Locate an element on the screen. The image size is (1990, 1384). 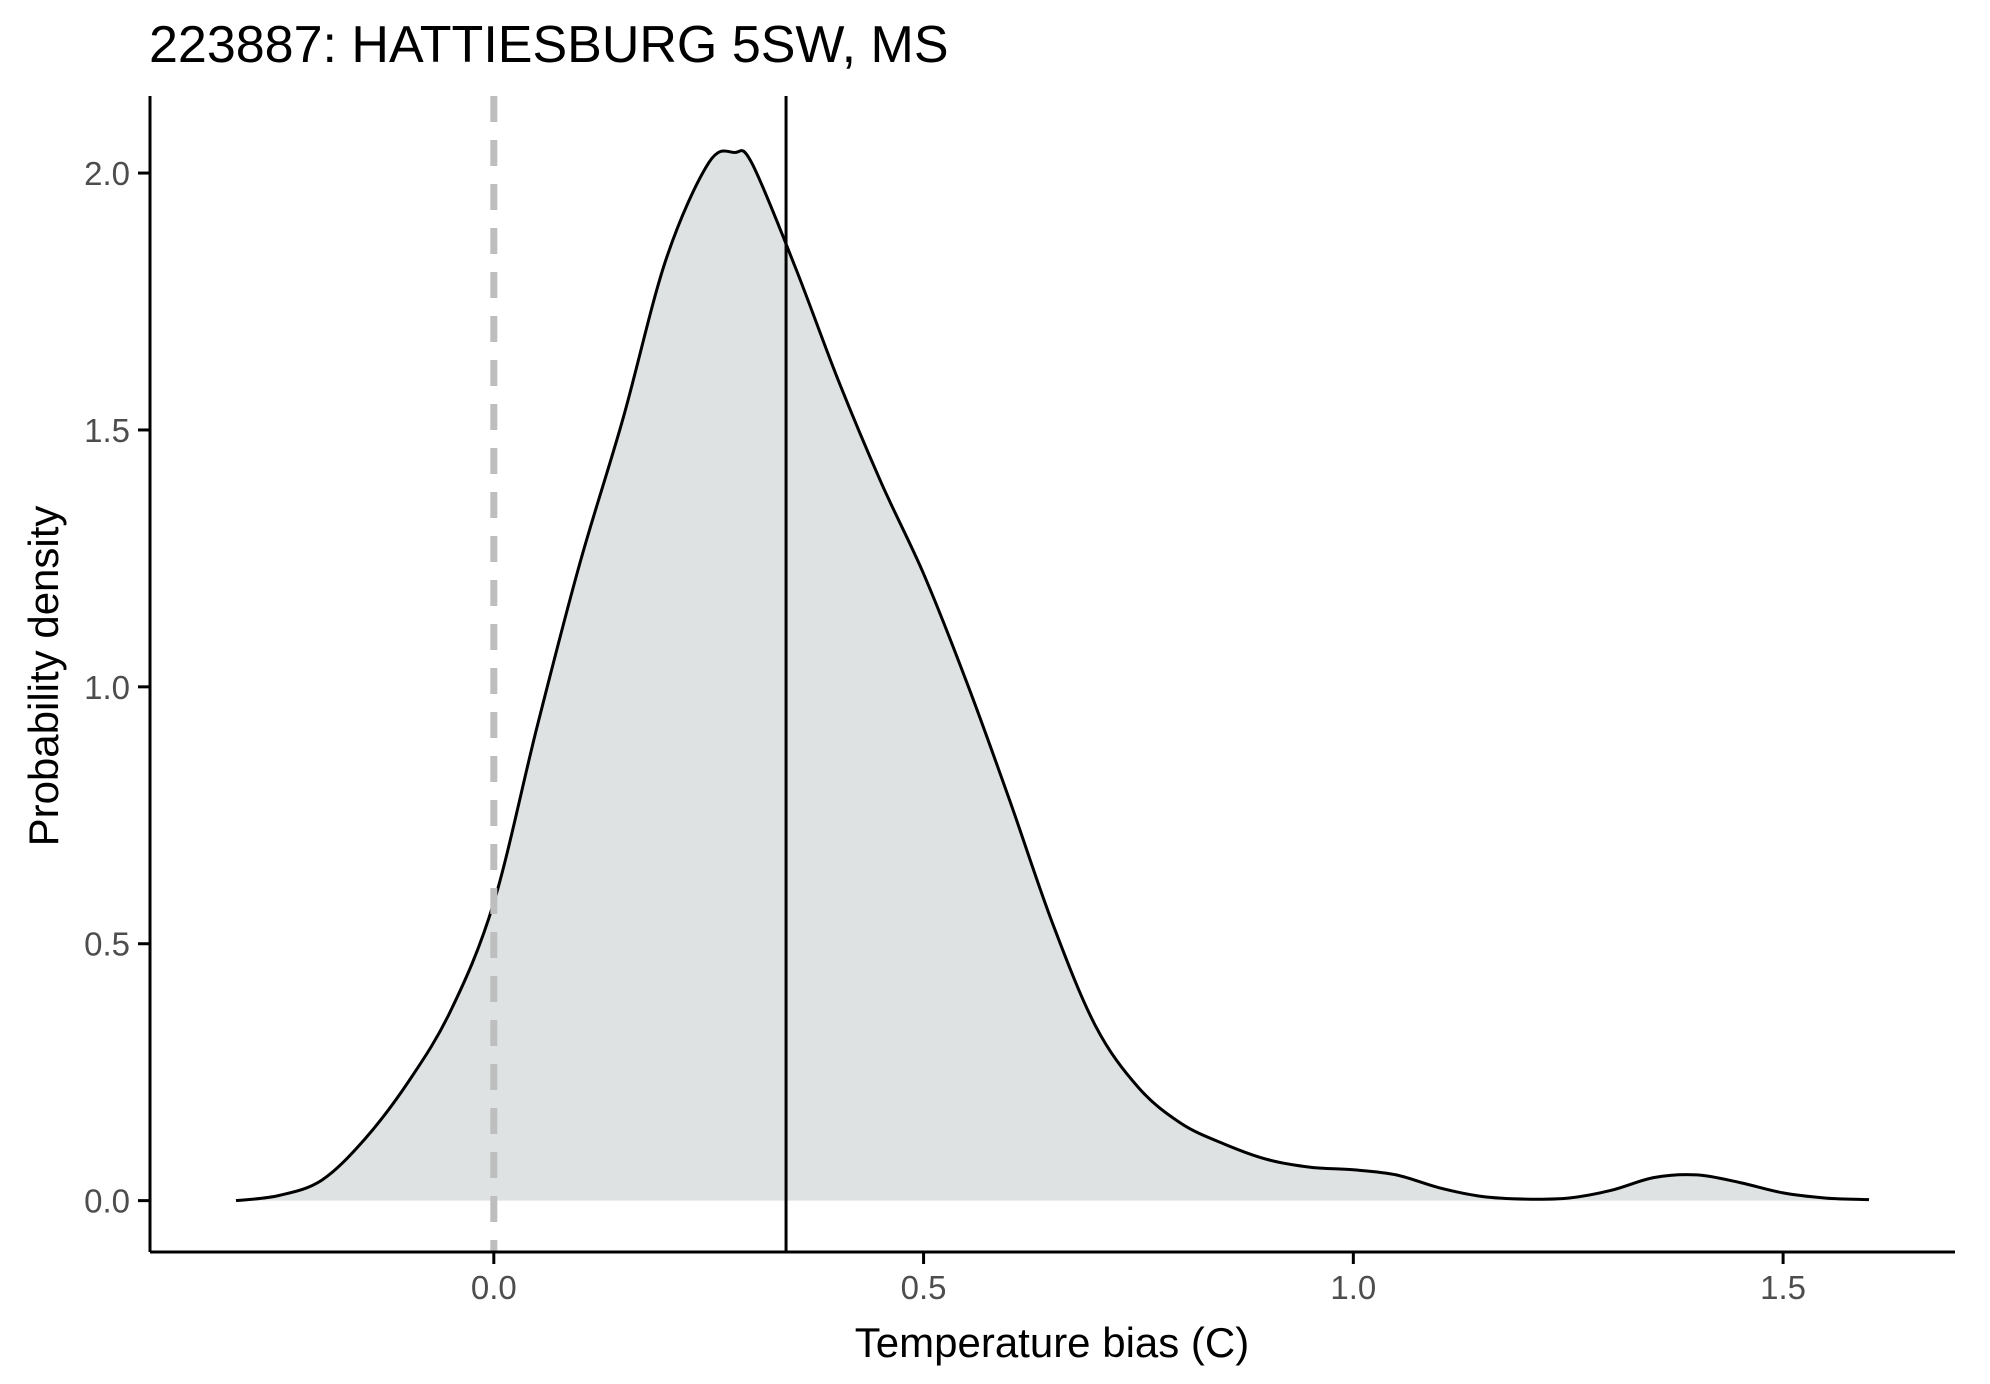
y-tick-label: 1.5 is located at coordinates (107, 430).